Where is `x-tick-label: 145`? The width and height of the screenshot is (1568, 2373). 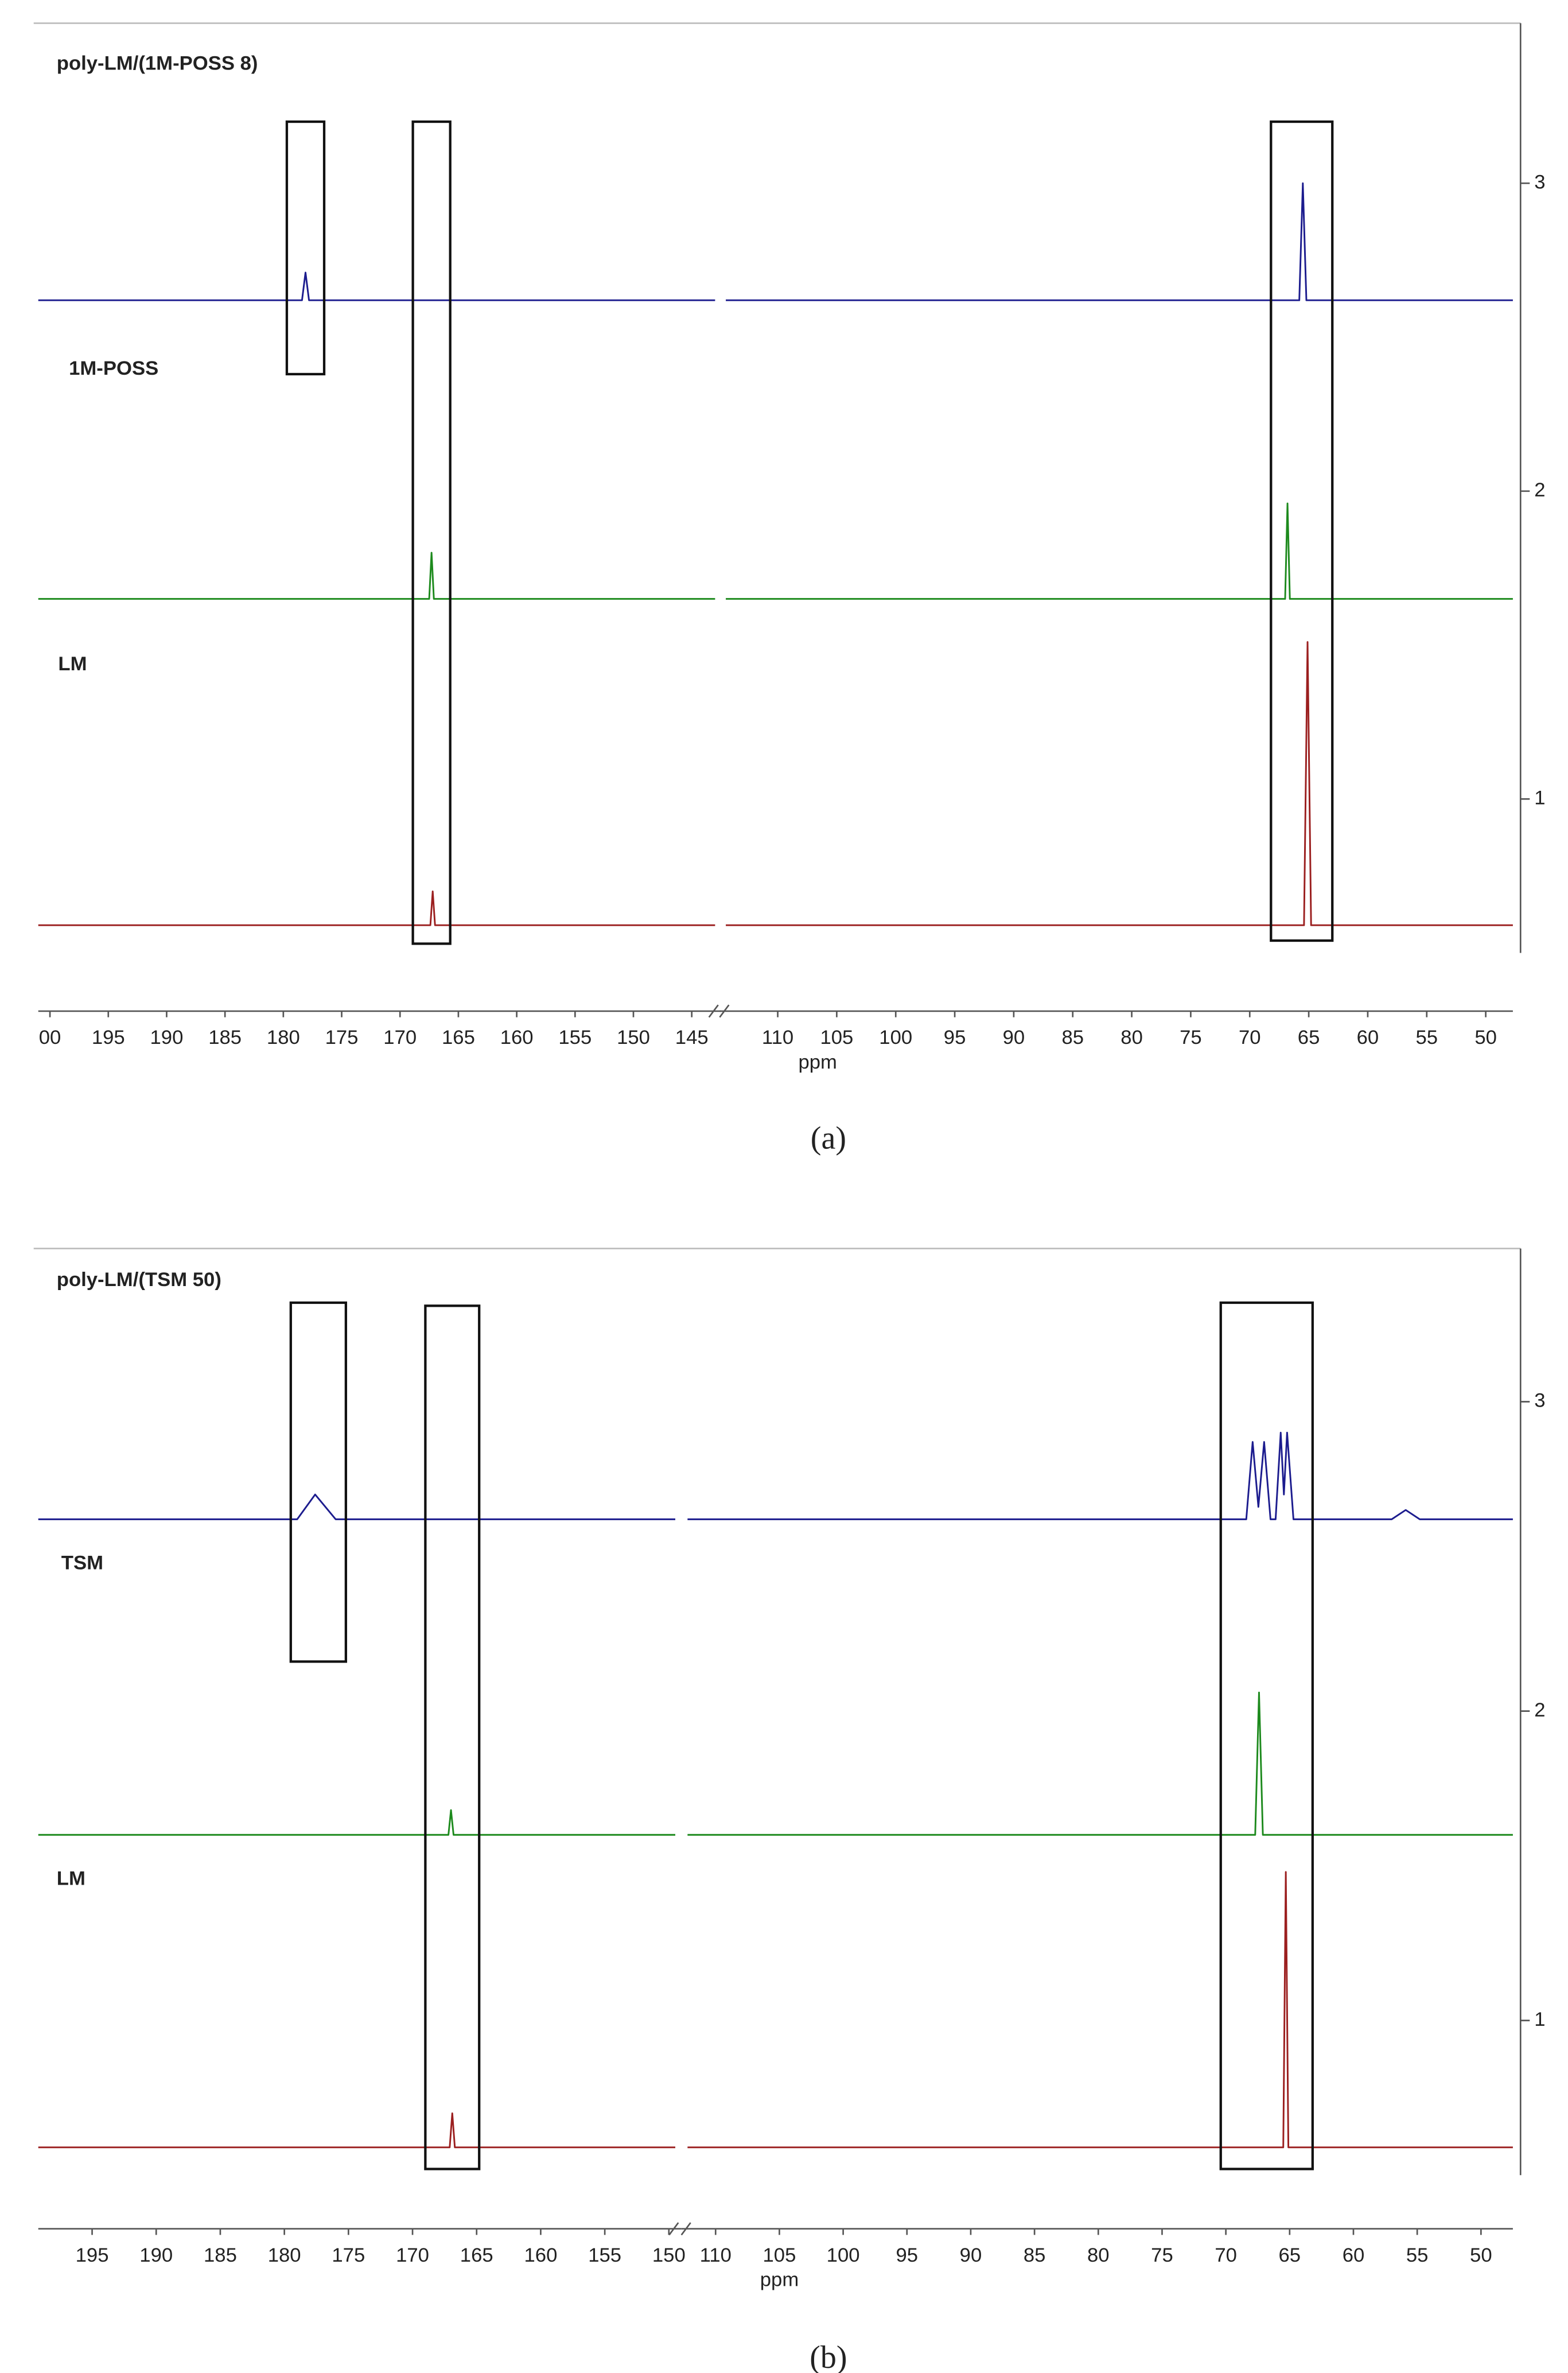 x-tick-label: 145 is located at coordinates (692, 1037).